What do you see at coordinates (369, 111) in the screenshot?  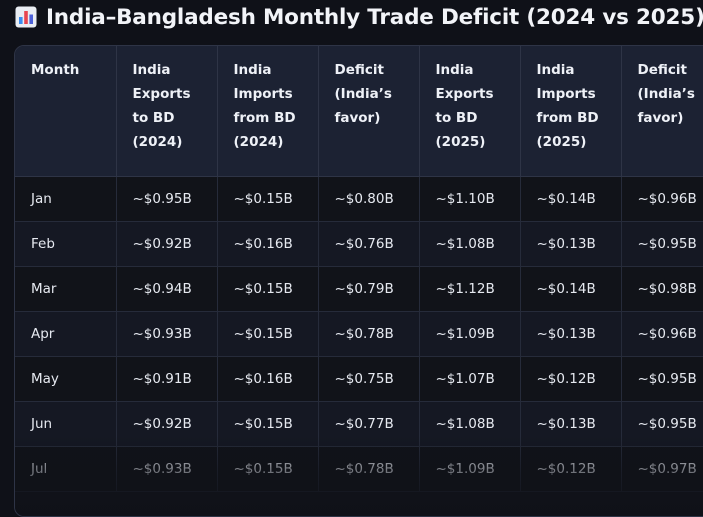 I see `header-deficit-2024: Deficit (India’s favor)` at bounding box center [369, 111].